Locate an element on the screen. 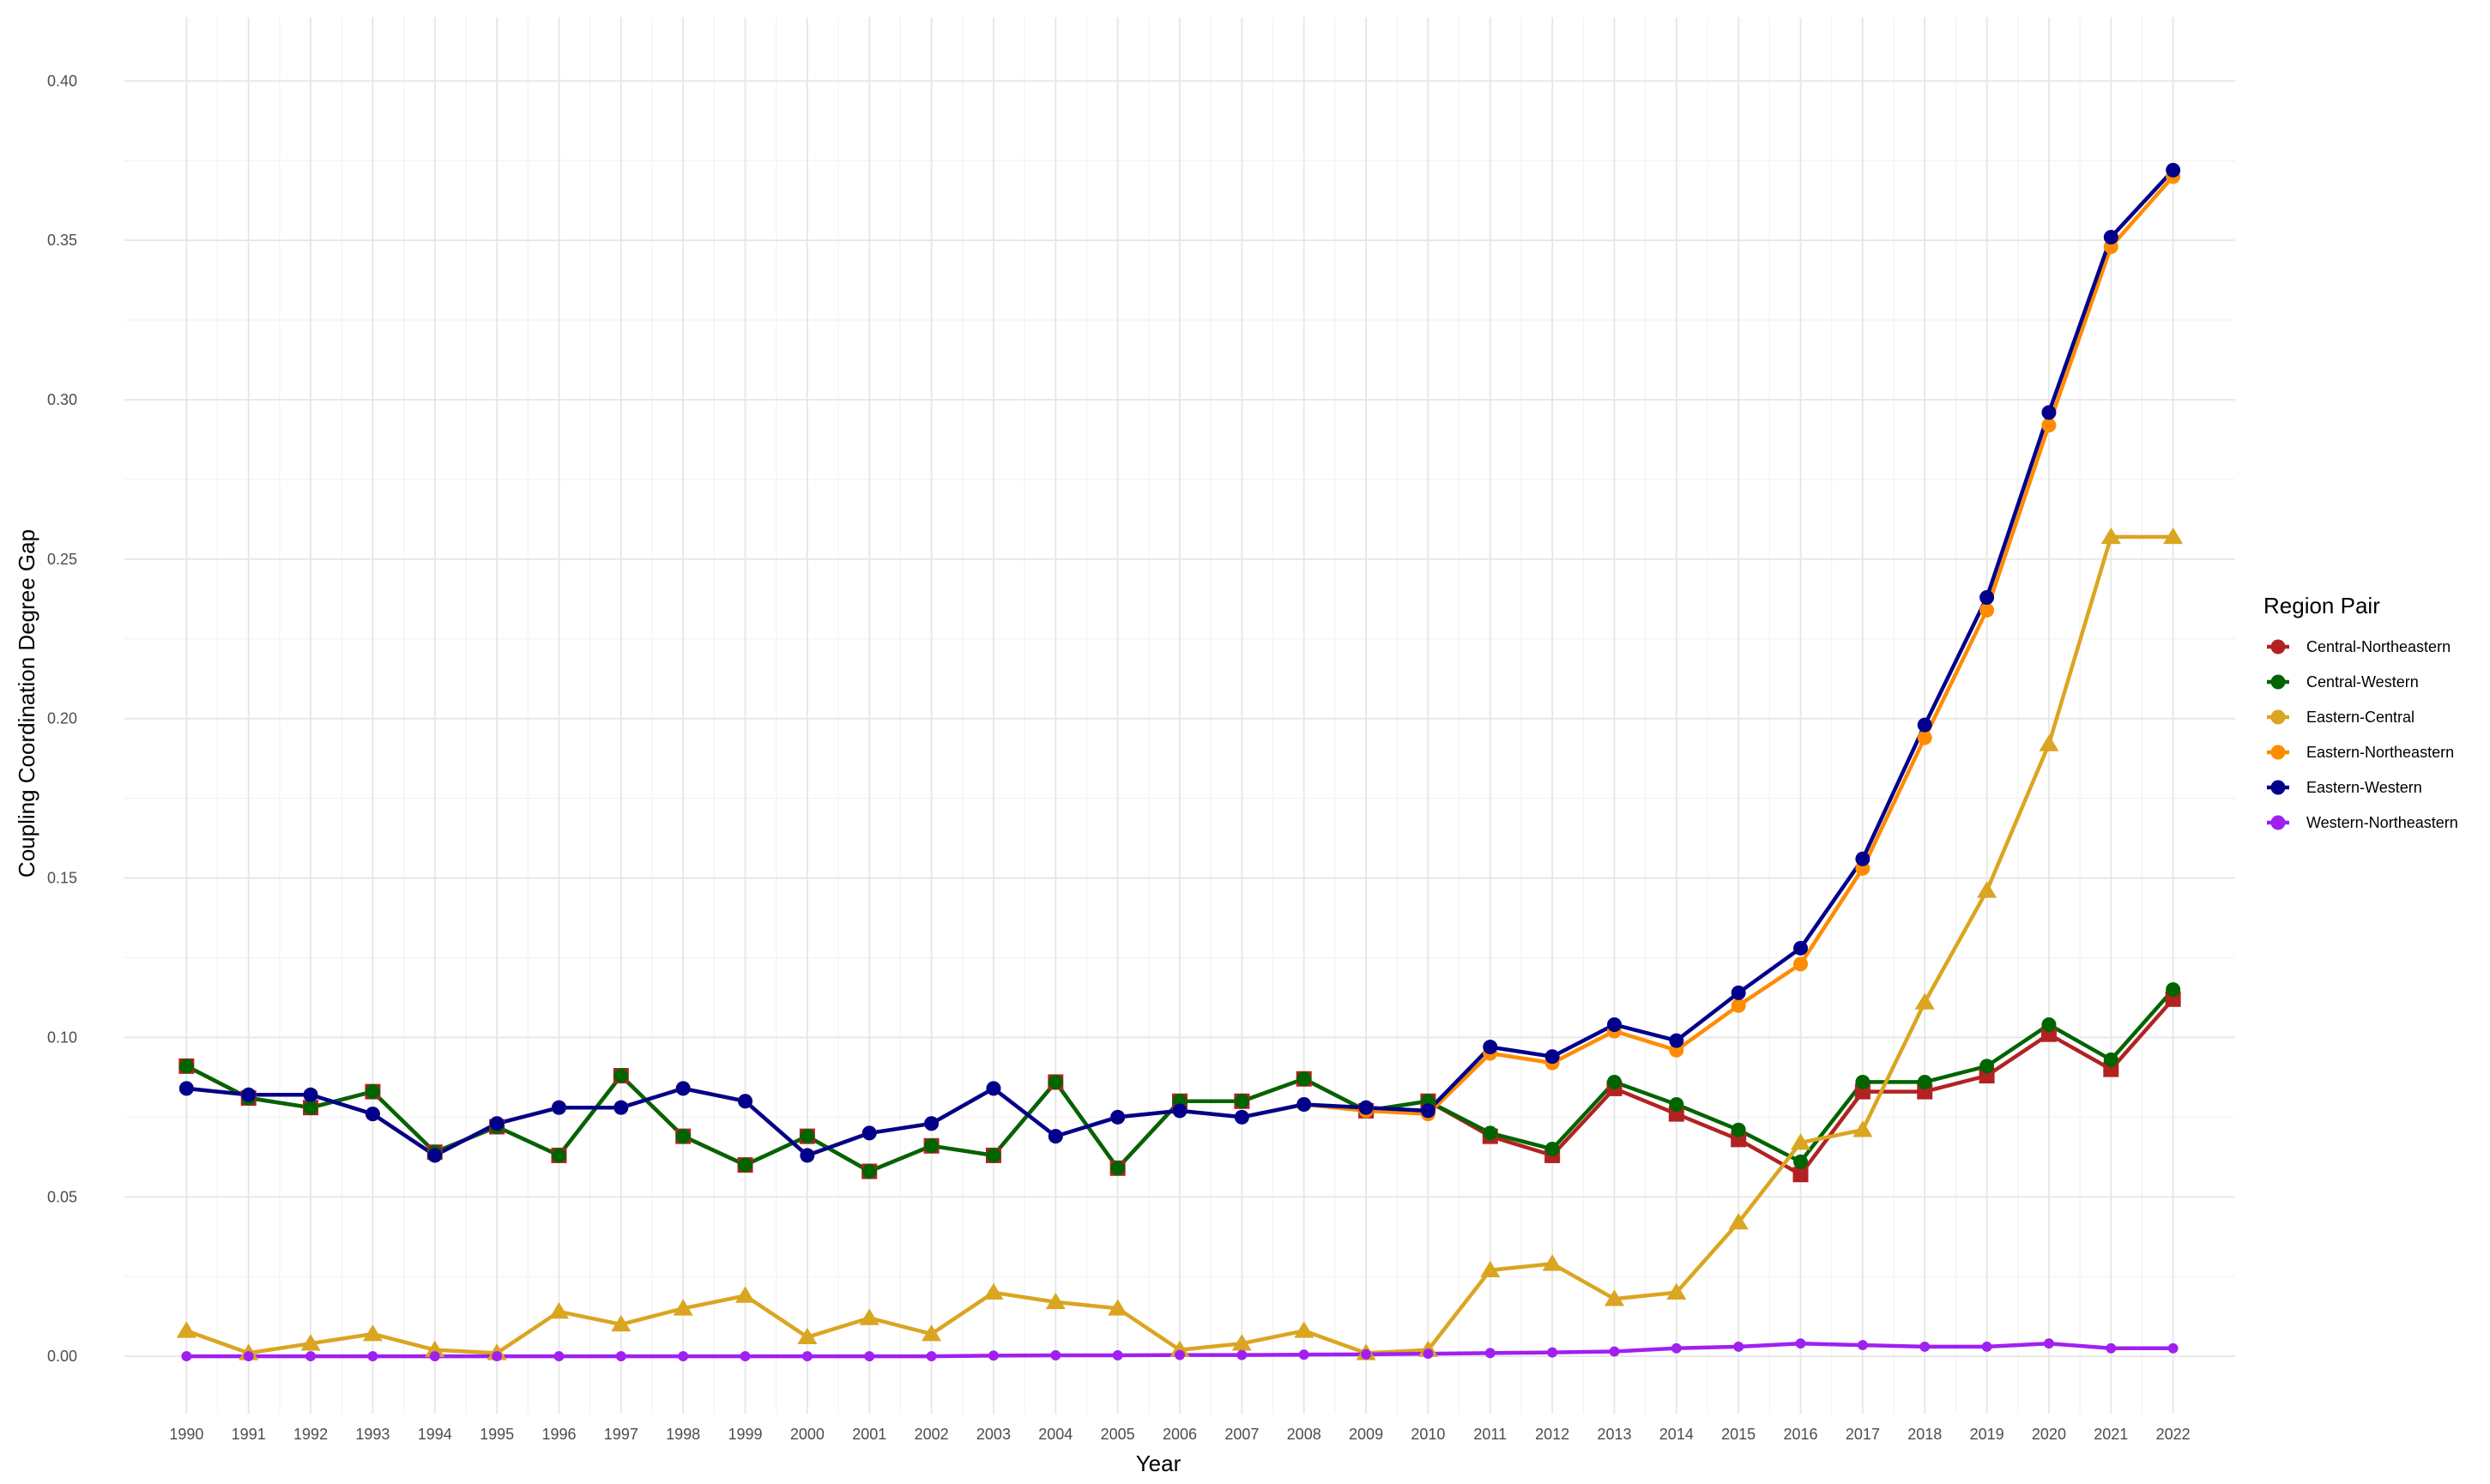  x-tick-label: 2007 is located at coordinates (1241, 1434).